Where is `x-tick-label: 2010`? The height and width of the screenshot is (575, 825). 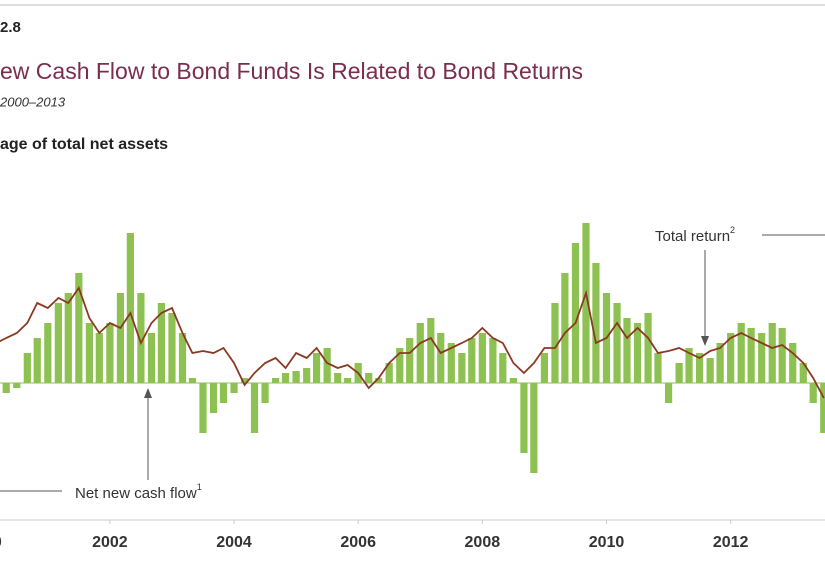
x-tick-label: 2010 is located at coordinates (607, 542).